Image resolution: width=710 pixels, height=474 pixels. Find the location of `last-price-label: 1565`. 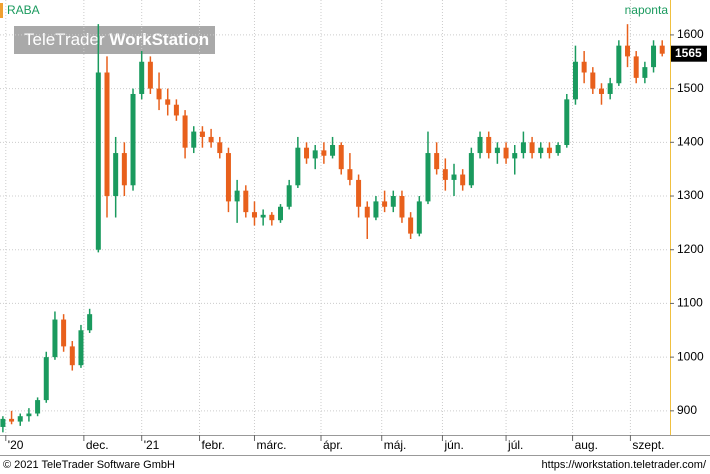

last-price-label: 1565 is located at coordinates (688, 53).